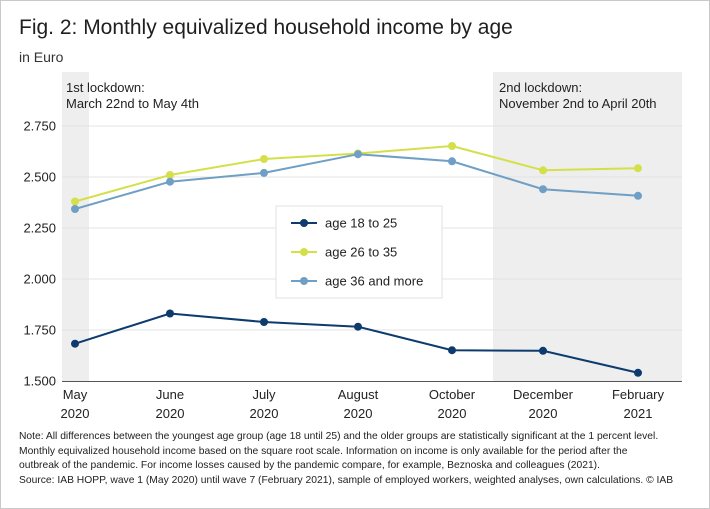 This screenshot has width=710, height=509. Describe the element at coordinates (75, 394) in the screenshot. I see `x-tick-label: May` at that location.